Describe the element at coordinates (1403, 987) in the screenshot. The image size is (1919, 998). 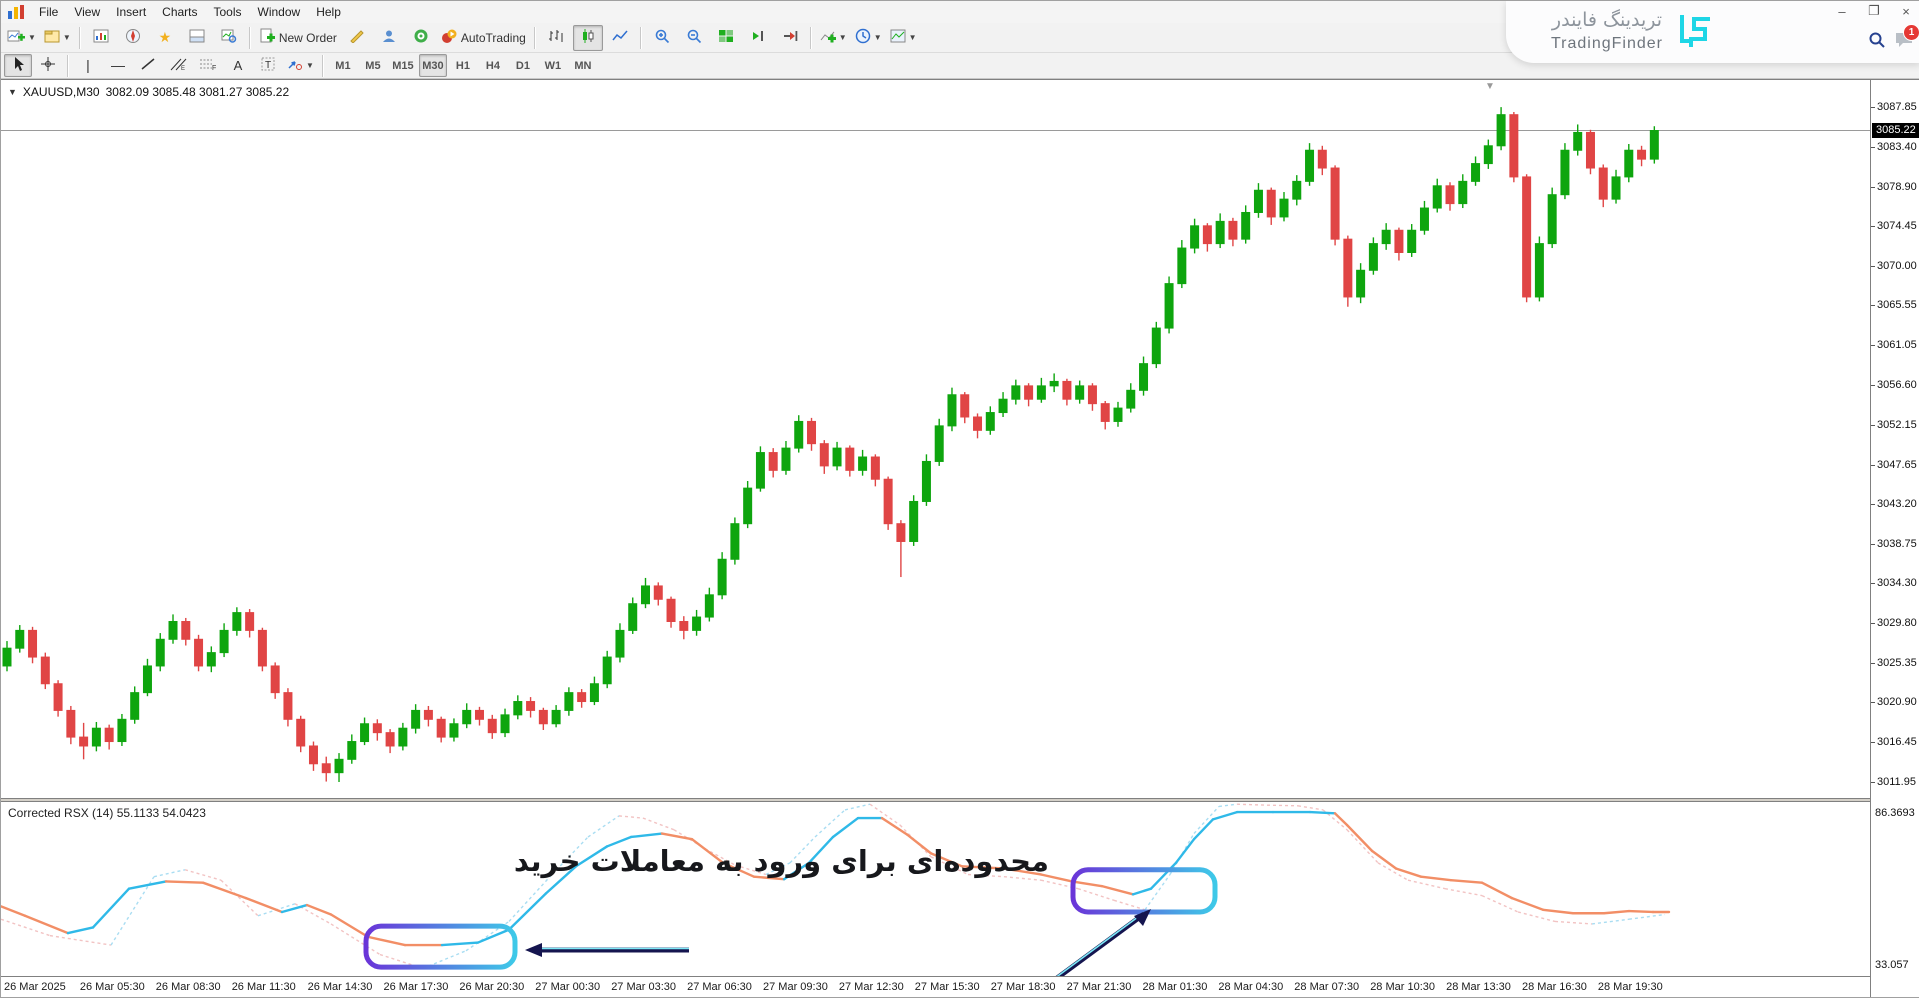
I see `time-tick-label: 28 Mar 10:30` at that location.